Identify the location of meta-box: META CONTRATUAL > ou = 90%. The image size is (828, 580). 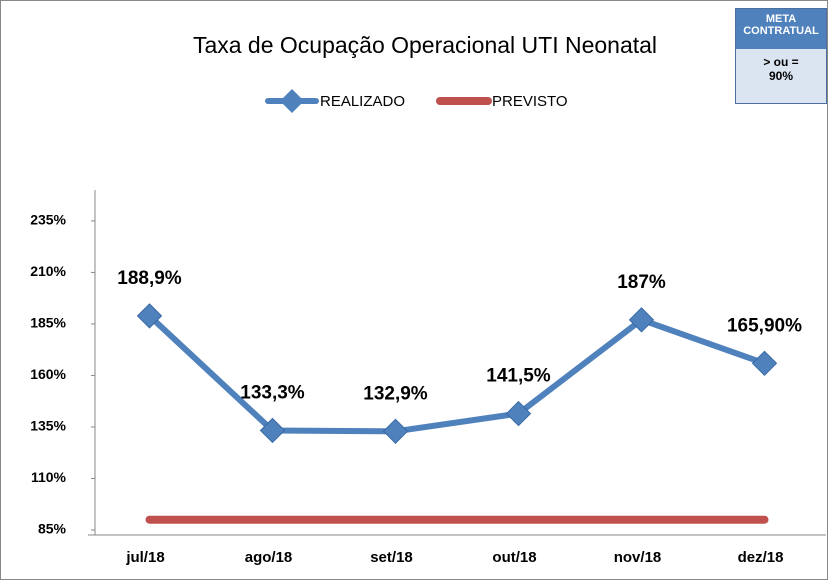
(781, 56).